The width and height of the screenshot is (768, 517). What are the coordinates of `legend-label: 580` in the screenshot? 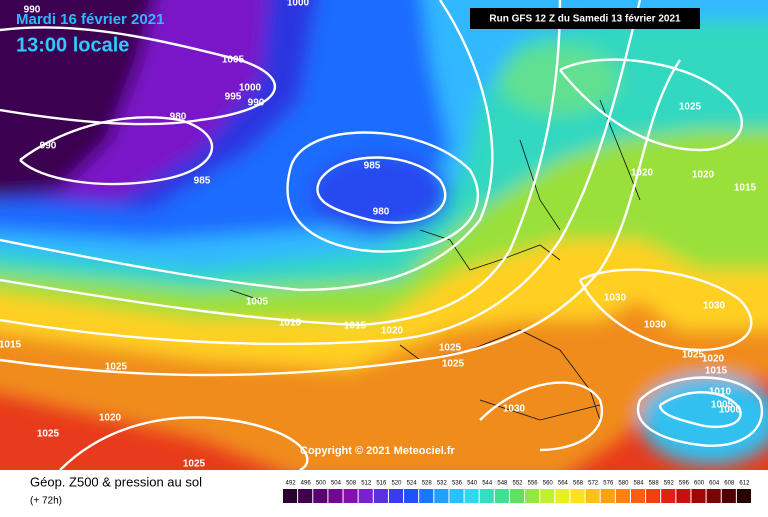 It's located at (623, 484).